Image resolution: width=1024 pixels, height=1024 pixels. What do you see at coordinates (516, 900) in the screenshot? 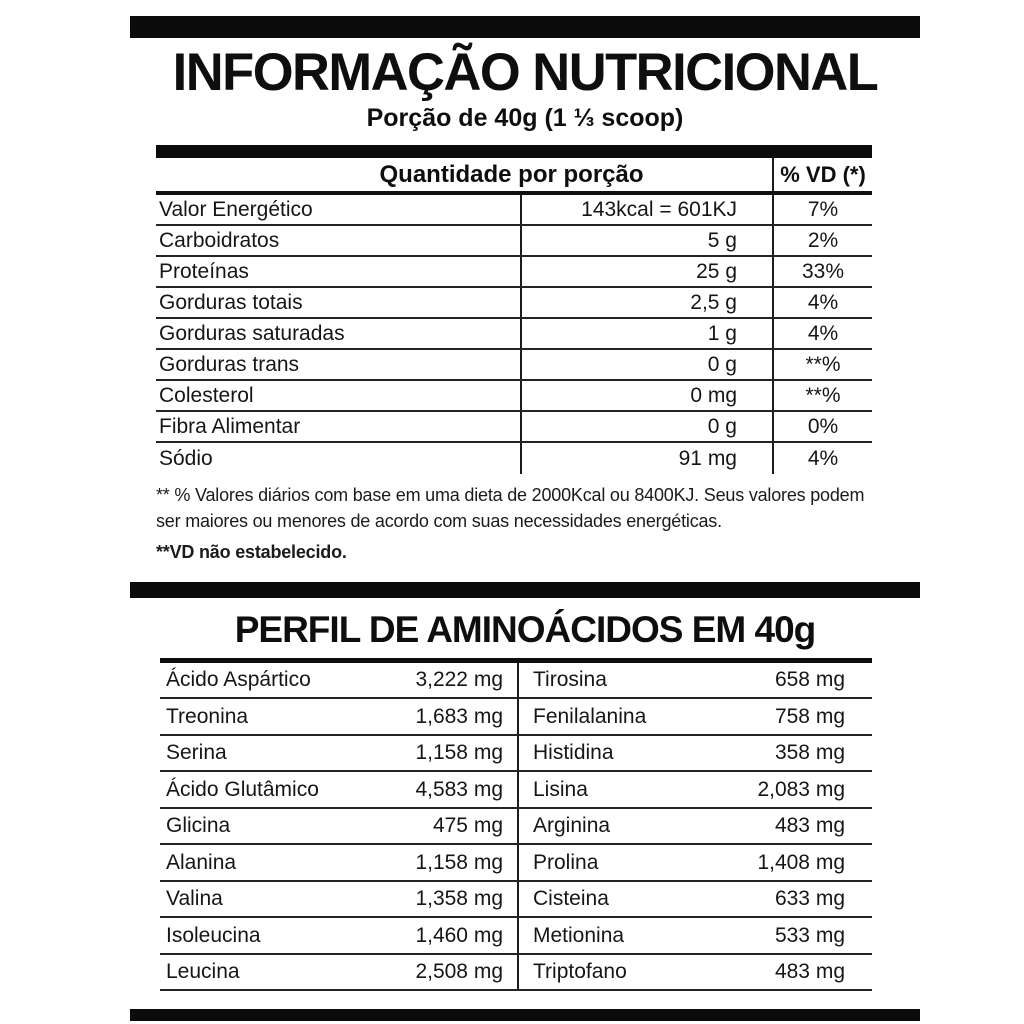
I see `table-row: Valina 1,358 mg Cisteina 633 mg` at bounding box center [516, 900].